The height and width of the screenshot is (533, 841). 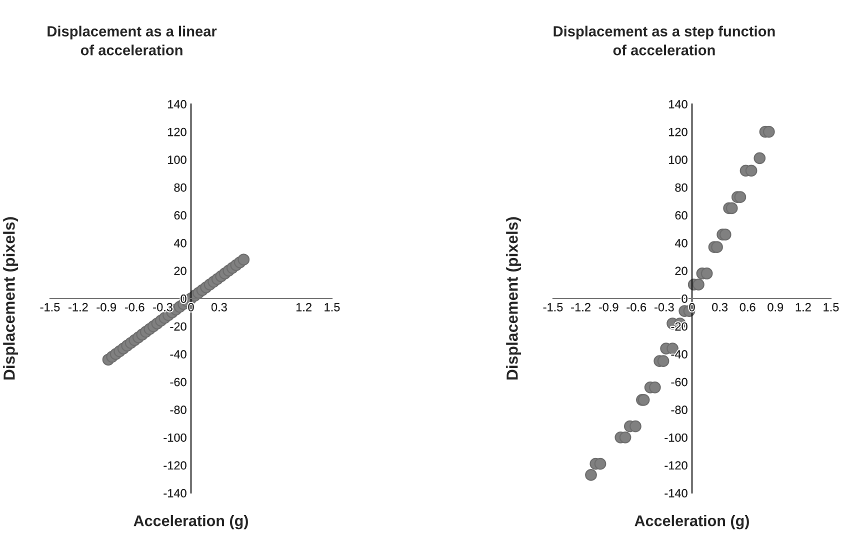 What do you see at coordinates (664, 41) in the screenshot?
I see `chart-title: Displacement as a step function of acceleration` at bounding box center [664, 41].